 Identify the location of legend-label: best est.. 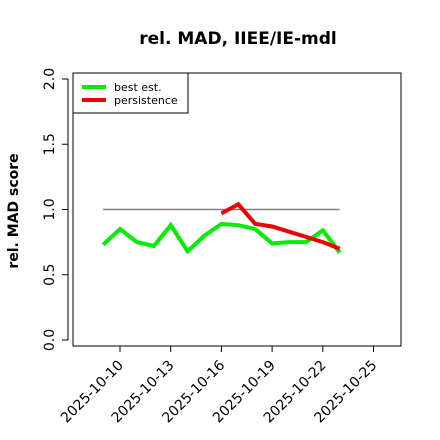
(138, 87).